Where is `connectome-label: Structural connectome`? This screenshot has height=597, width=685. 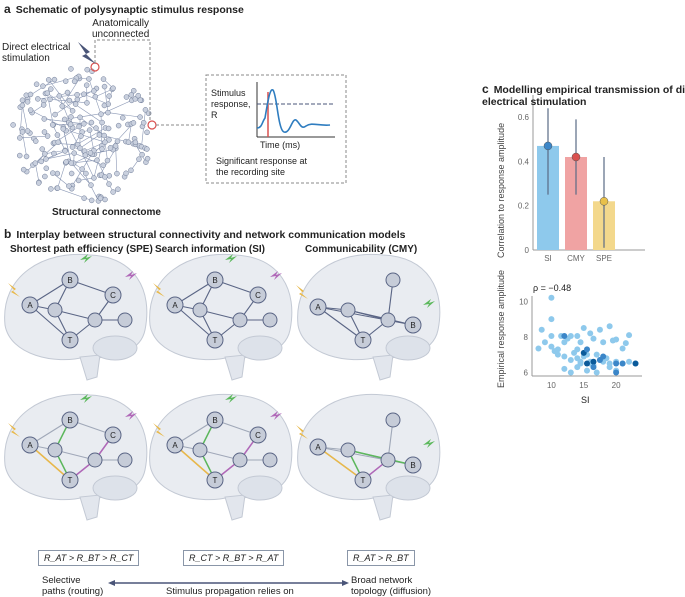 connectome-label: Structural connectome is located at coordinates (106, 212).